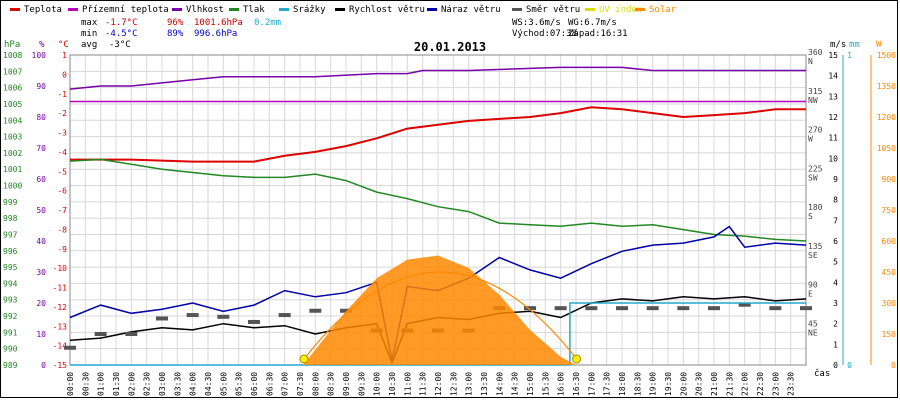 The image size is (900, 400). Describe the element at coordinates (561, 384) in the screenshot. I see `tick-time: 16:00` at that location.